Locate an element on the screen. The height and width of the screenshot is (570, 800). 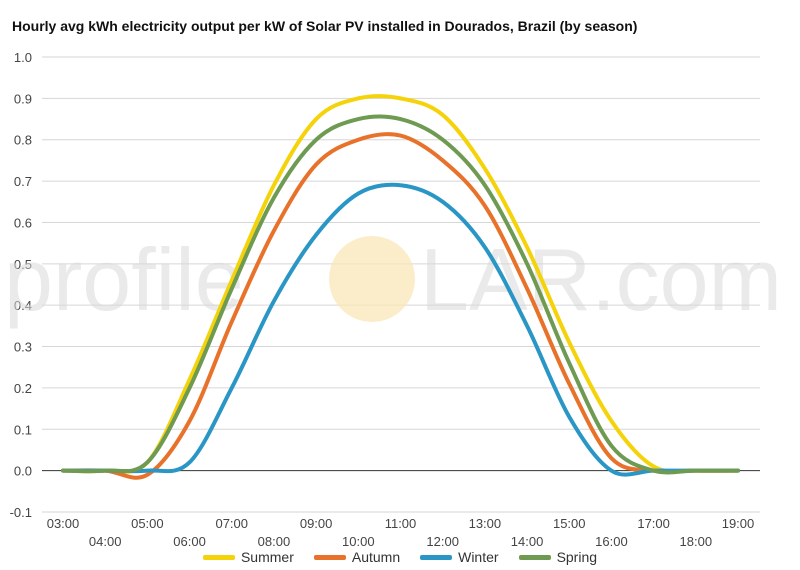
y-tick-label: 0.7 is located at coordinates (23, 181).